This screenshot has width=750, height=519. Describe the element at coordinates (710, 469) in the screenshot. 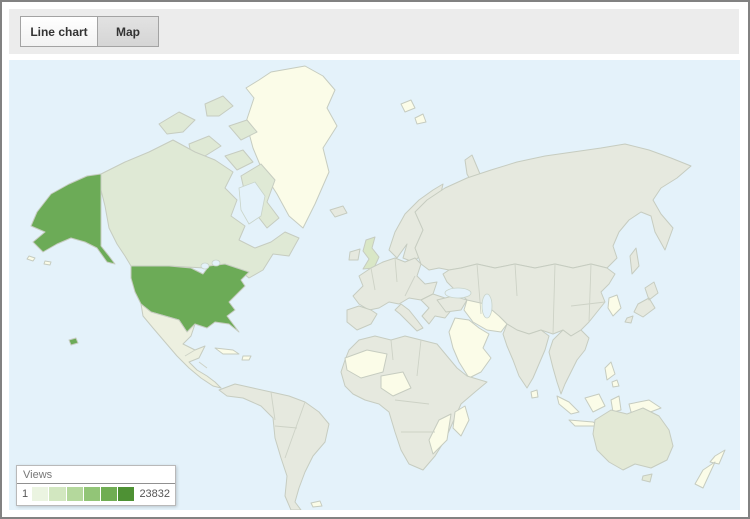

I see `region-new-zealand` at that location.